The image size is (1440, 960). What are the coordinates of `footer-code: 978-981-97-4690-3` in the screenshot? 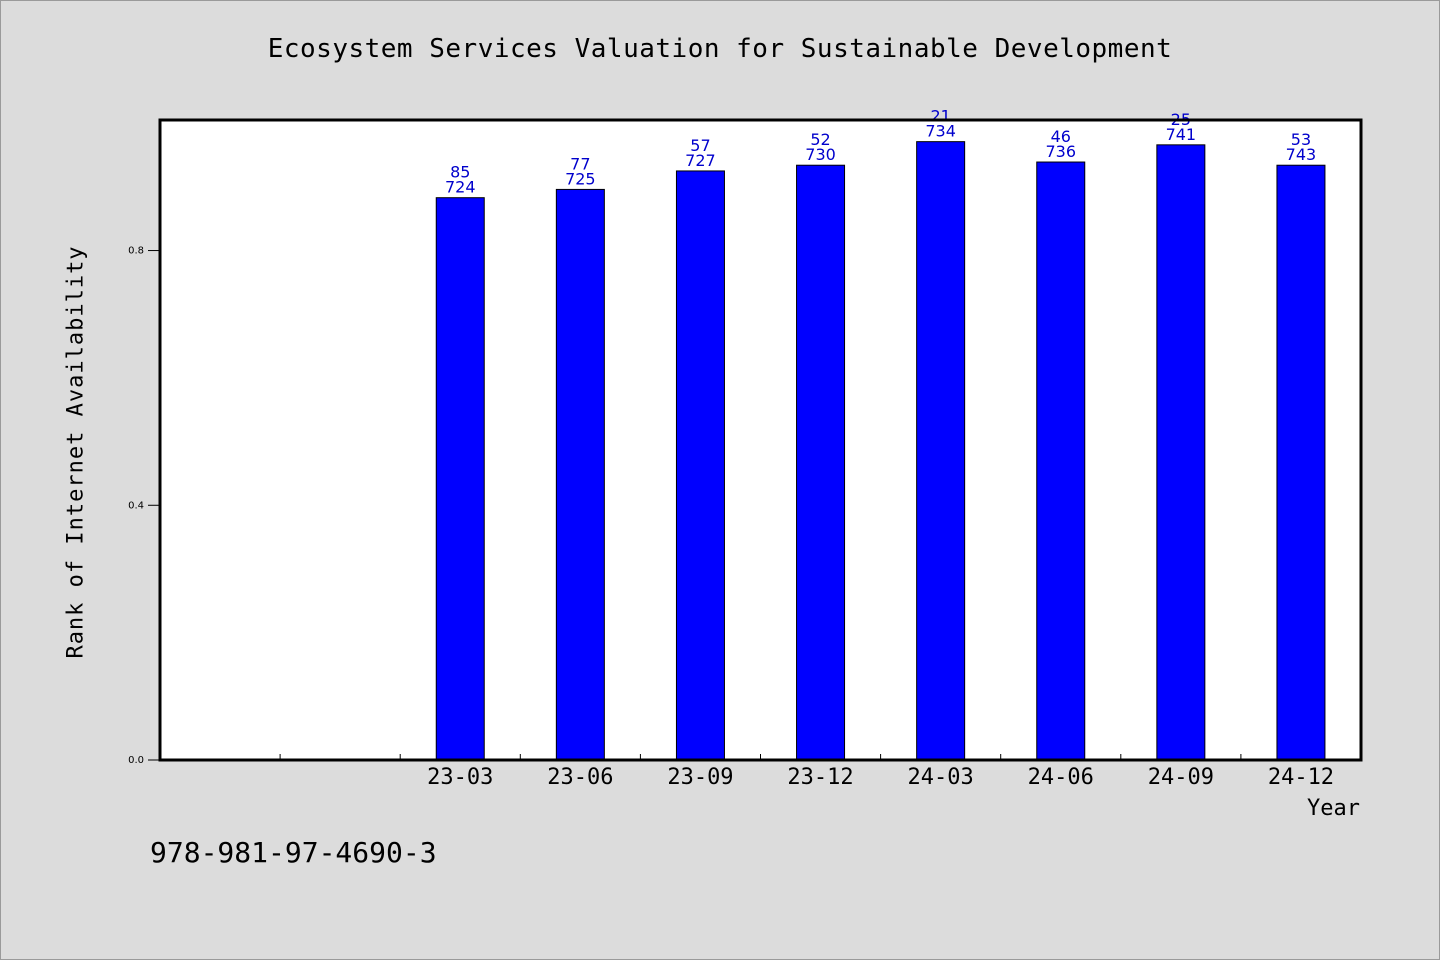 It's located at (293, 852).